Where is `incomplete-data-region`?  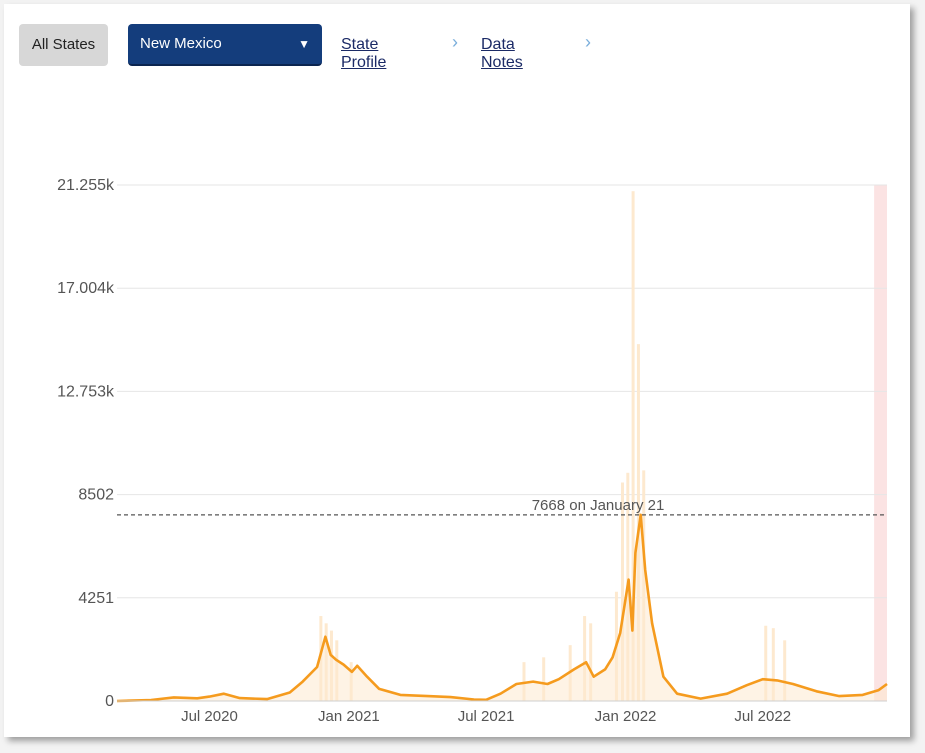 incomplete-data-region is located at coordinates (880, 443).